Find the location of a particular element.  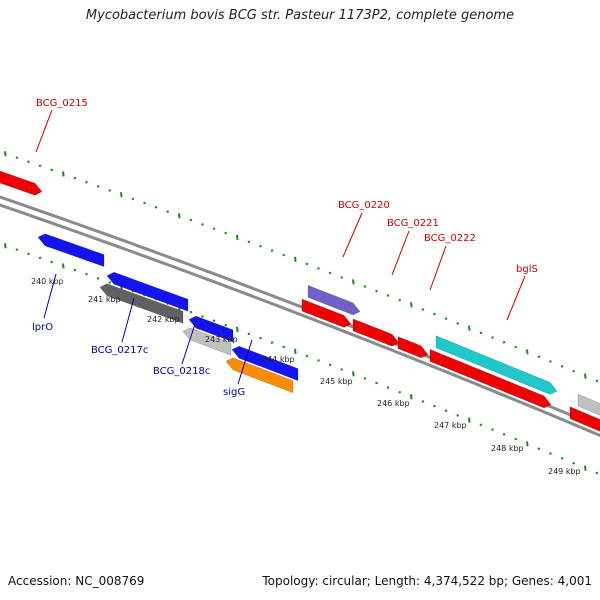

label-bcg-0218c: BCG_0218c is located at coordinates (181, 371).